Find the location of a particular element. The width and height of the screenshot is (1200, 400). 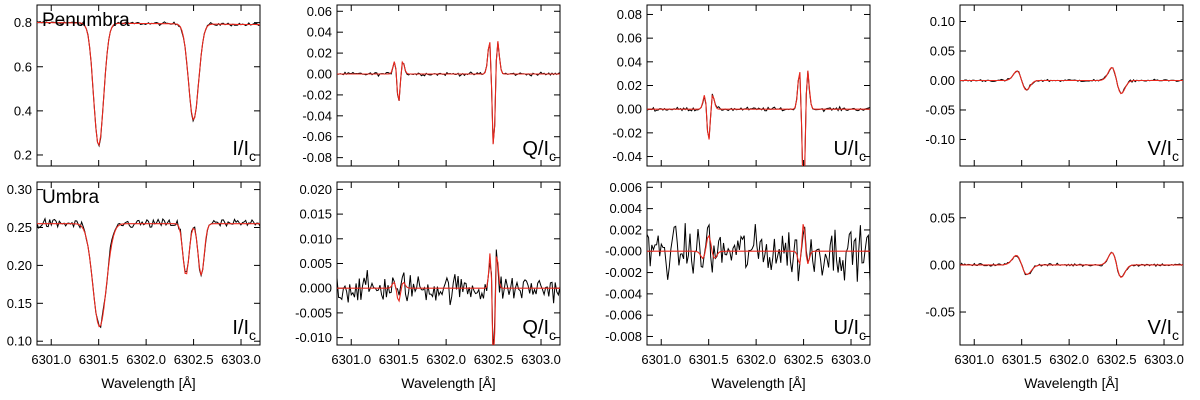

region-label: Penumbra is located at coordinates (86, 20).